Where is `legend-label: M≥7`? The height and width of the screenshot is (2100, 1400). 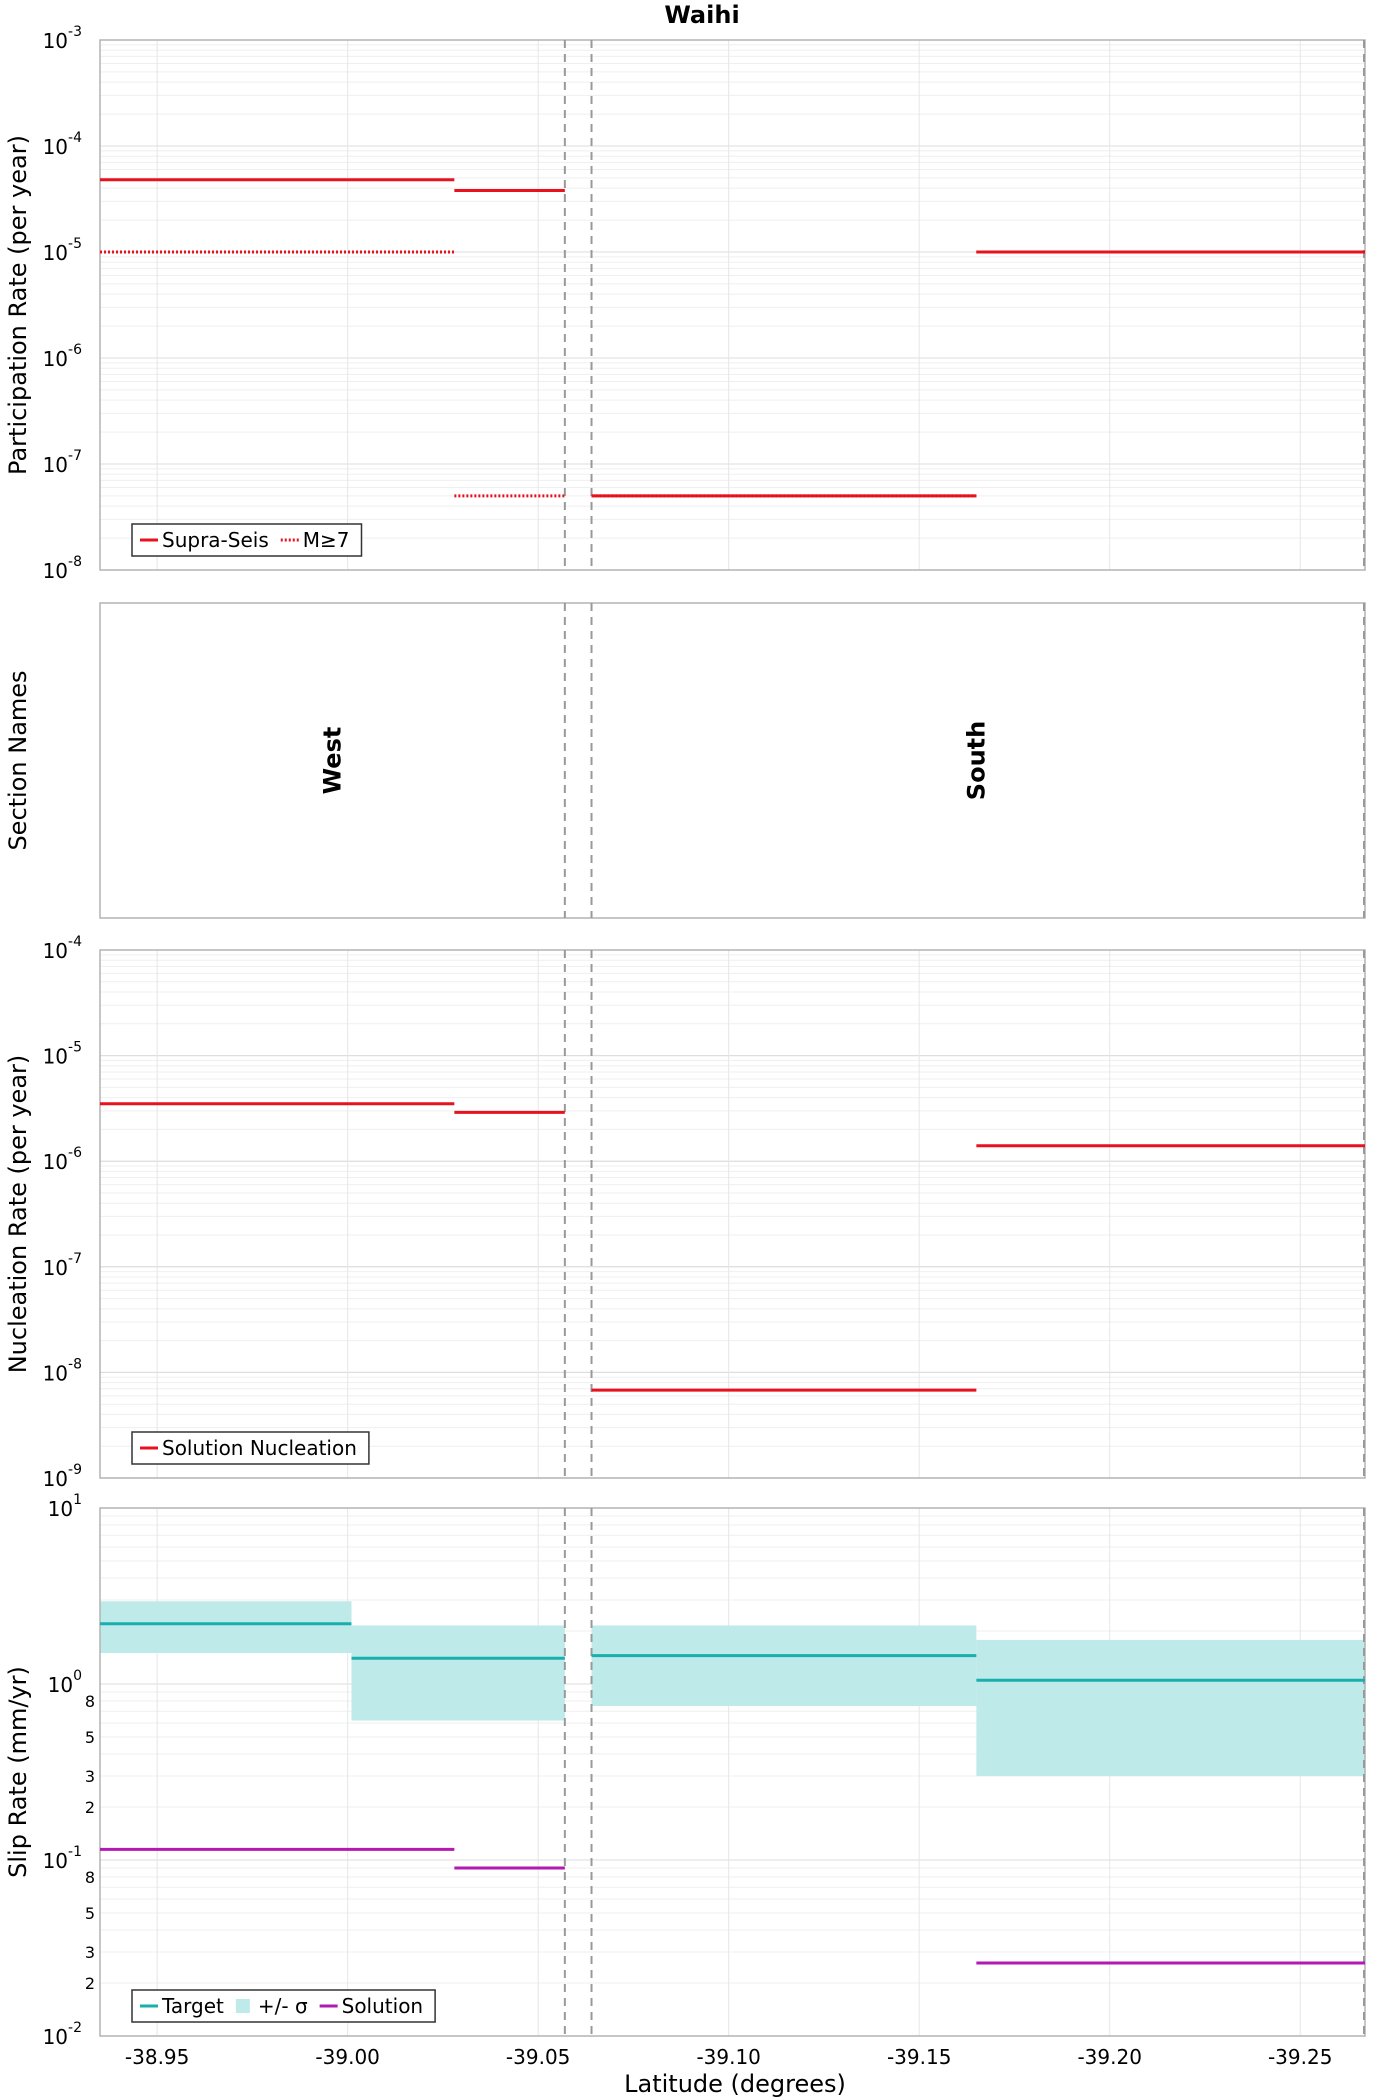
legend-label: M≥7 is located at coordinates (326, 540).